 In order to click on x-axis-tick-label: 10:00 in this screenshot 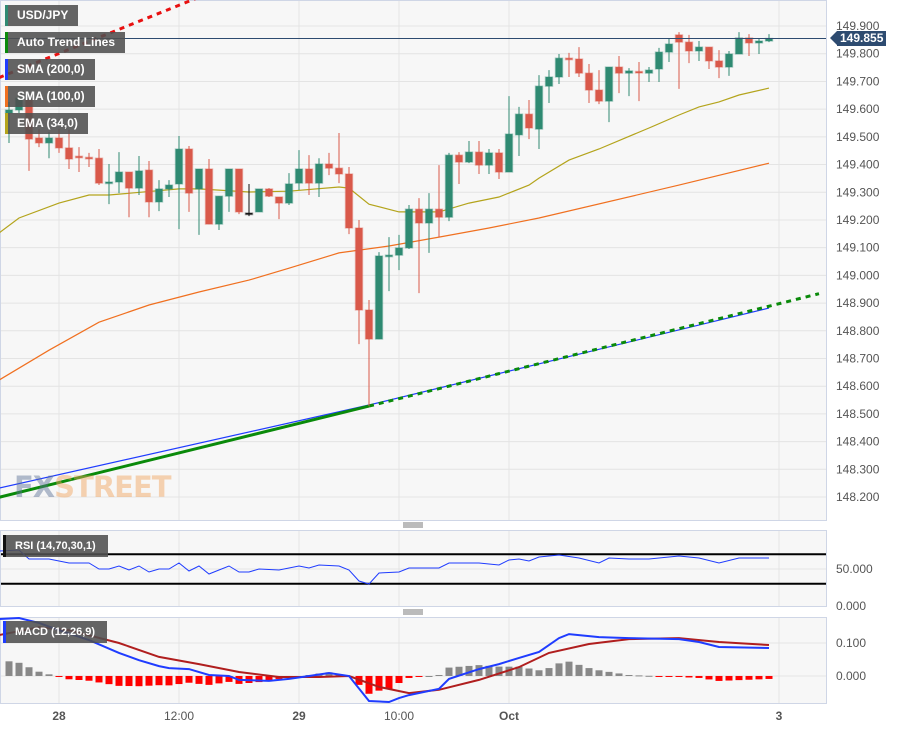, I will do `click(399, 716)`.